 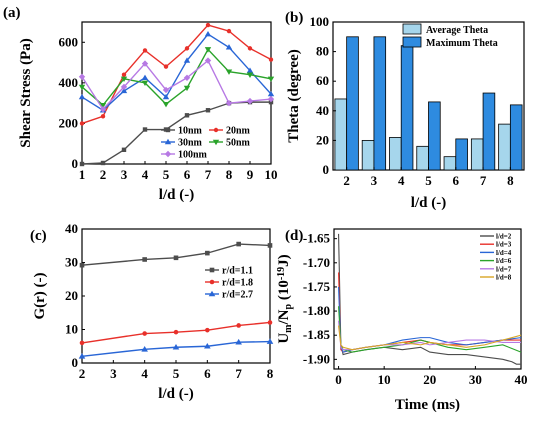 What do you see at coordinates (521, 379) in the screenshot?
I see `x-tick-label: 40` at bounding box center [521, 379].